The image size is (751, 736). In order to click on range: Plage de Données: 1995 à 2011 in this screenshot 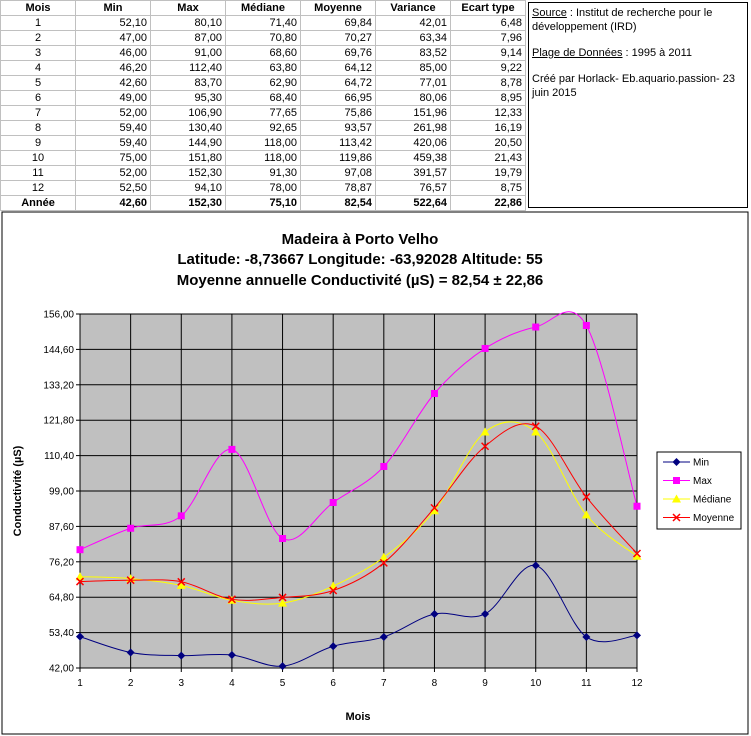, I will do `click(638, 53)`.